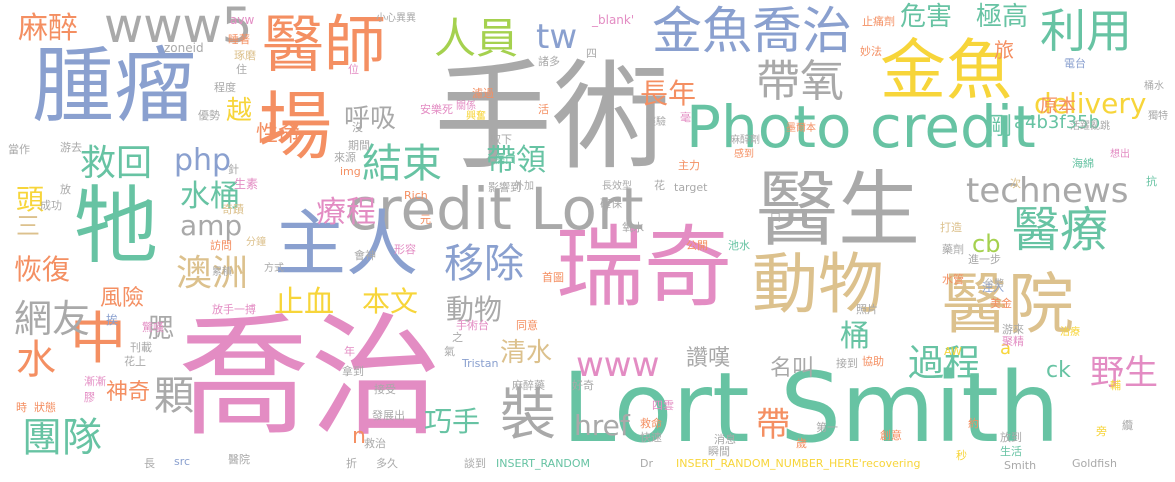 The image size is (1175, 482). What do you see at coordinates (385, 389) in the screenshot?
I see `word-jieshou: 接受` at bounding box center [385, 389].